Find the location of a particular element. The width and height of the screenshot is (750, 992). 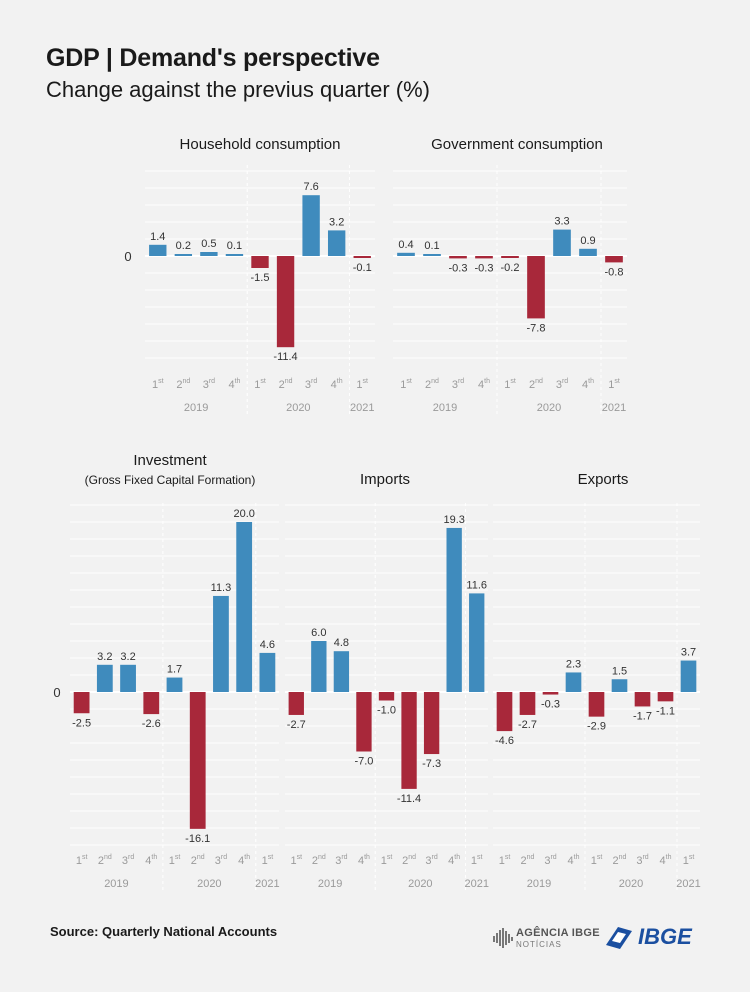

data-label: -2.5 is located at coordinates (81, 723).